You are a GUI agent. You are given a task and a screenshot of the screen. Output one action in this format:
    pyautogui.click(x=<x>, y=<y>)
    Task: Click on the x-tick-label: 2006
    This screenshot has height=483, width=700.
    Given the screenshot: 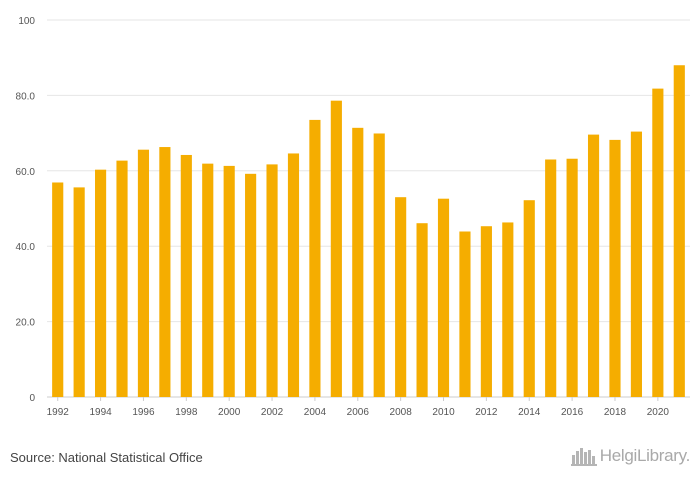 What is the action you would take?
    pyautogui.click(x=358, y=412)
    